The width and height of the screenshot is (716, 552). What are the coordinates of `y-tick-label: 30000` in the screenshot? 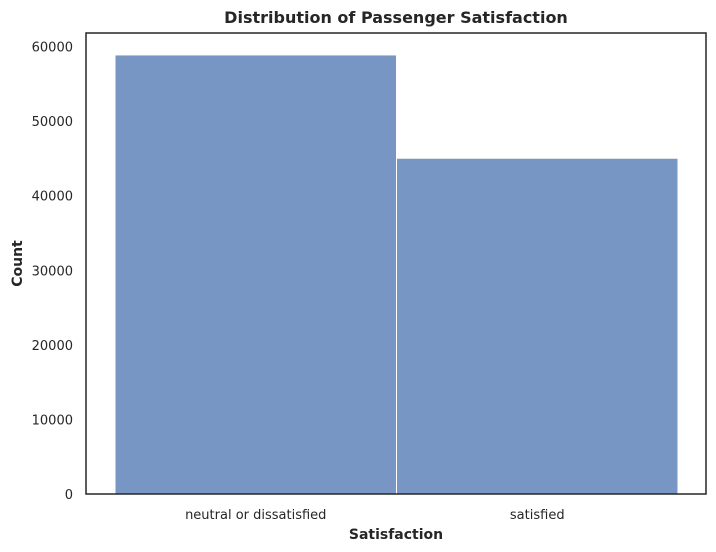 It's located at (52, 271).